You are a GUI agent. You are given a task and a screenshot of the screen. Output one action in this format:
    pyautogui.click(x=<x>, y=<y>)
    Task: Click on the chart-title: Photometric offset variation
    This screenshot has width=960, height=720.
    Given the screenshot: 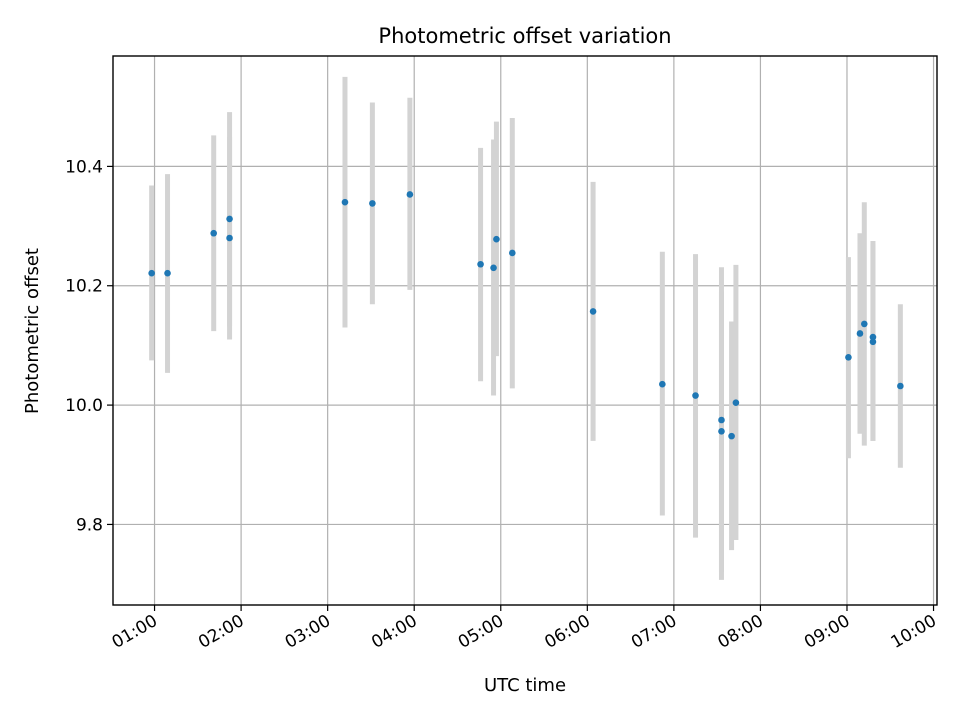 What is the action you would take?
    pyautogui.click(x=524, y=36)
    